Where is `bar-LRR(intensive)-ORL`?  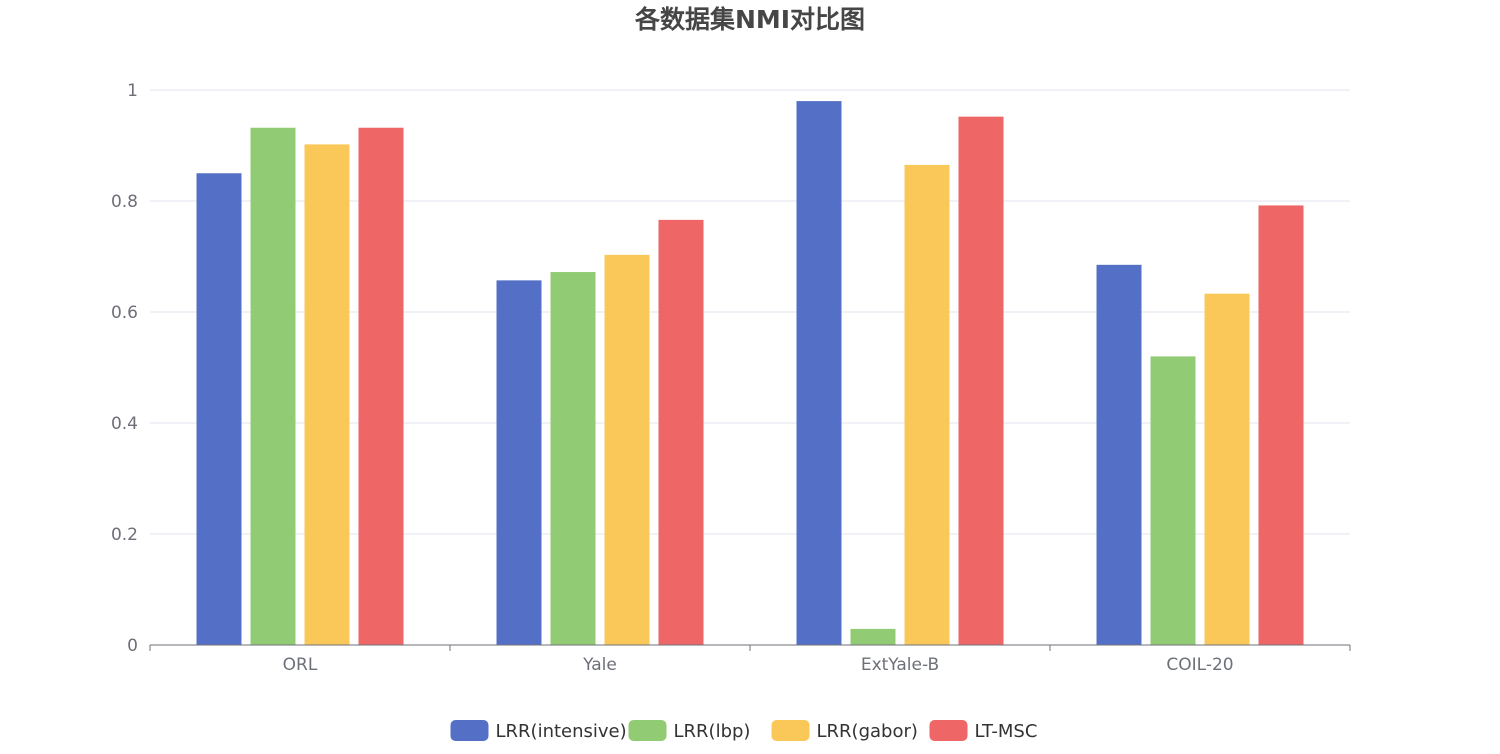
bar-LRR(intensive)-ORL is located at coordinates (219, 409).